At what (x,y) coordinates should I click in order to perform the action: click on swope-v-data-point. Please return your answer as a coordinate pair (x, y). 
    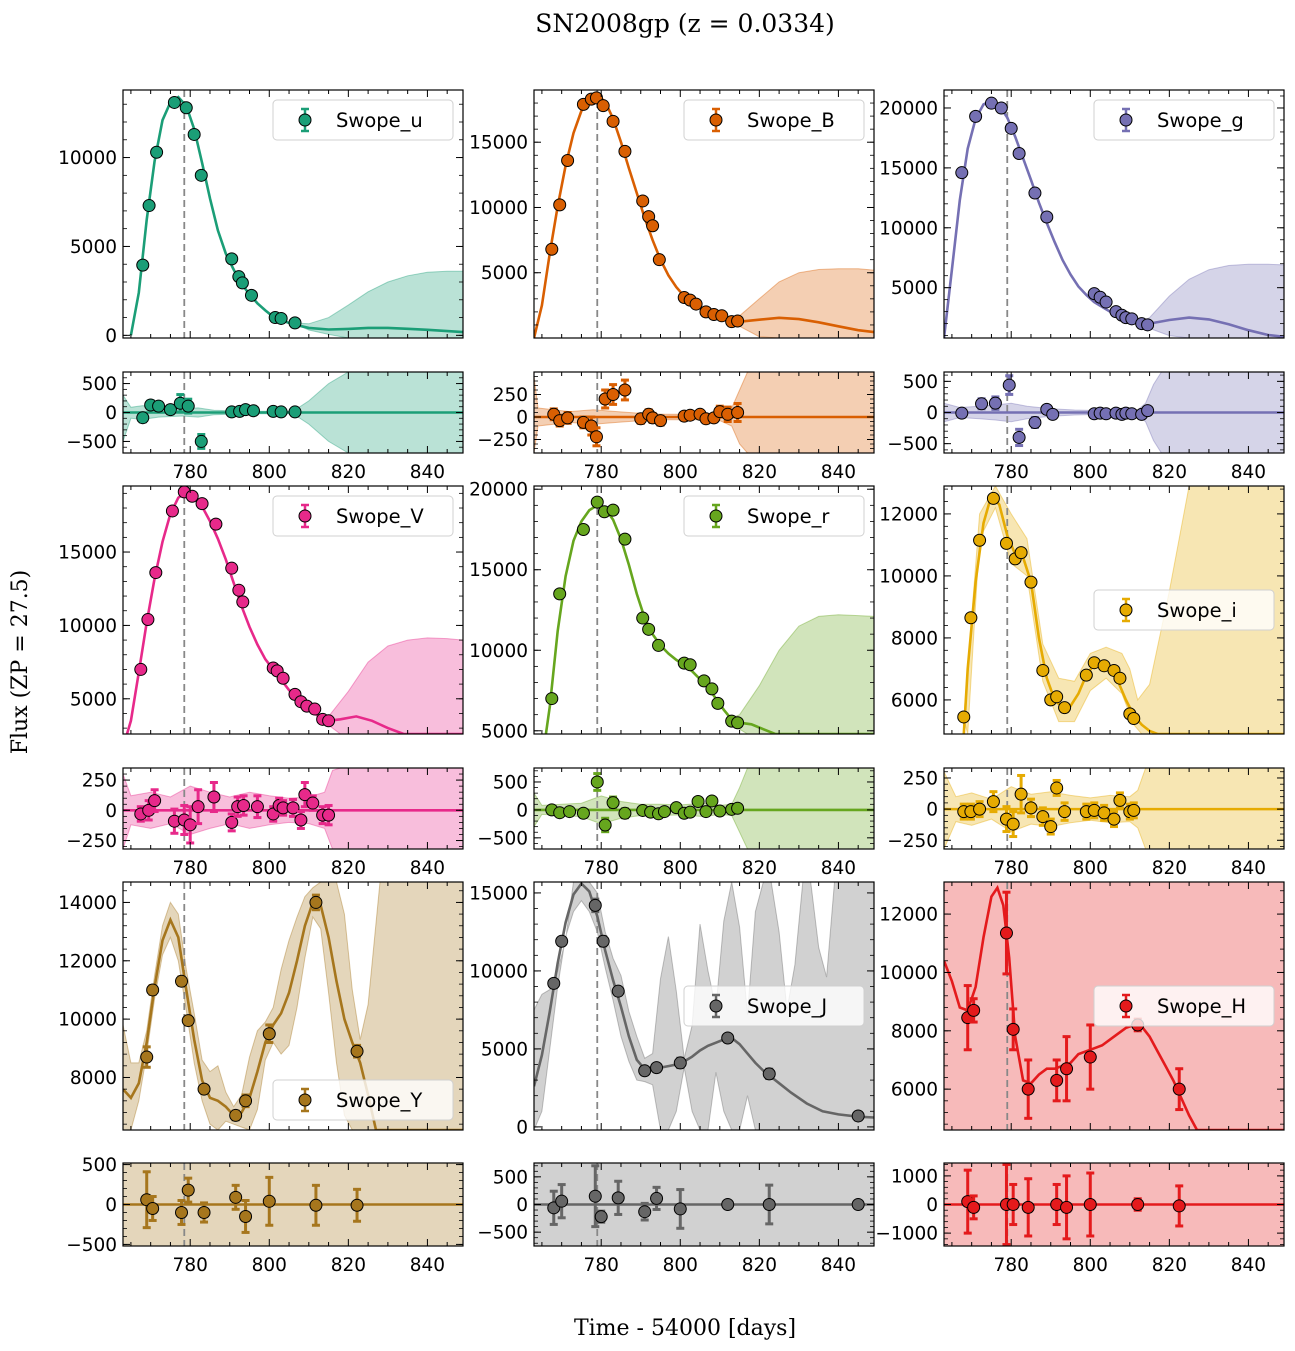
    Looking at the image, I should click on (329, 721).